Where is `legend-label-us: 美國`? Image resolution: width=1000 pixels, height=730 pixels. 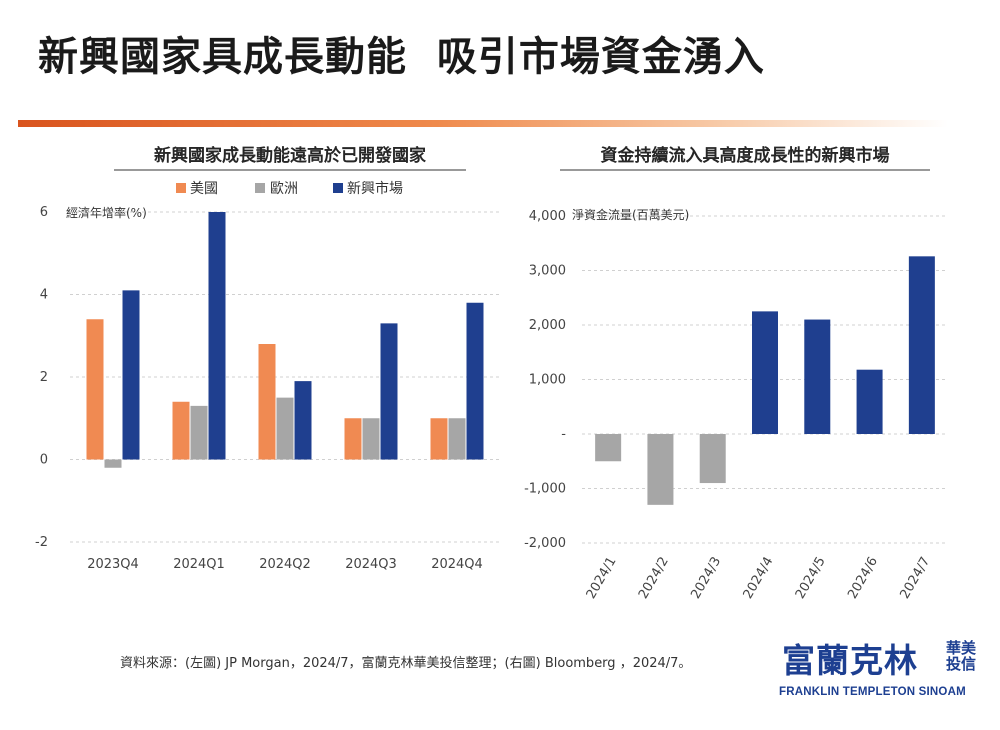
legend-label-us: 美國 is located at coordinates (204, 189).